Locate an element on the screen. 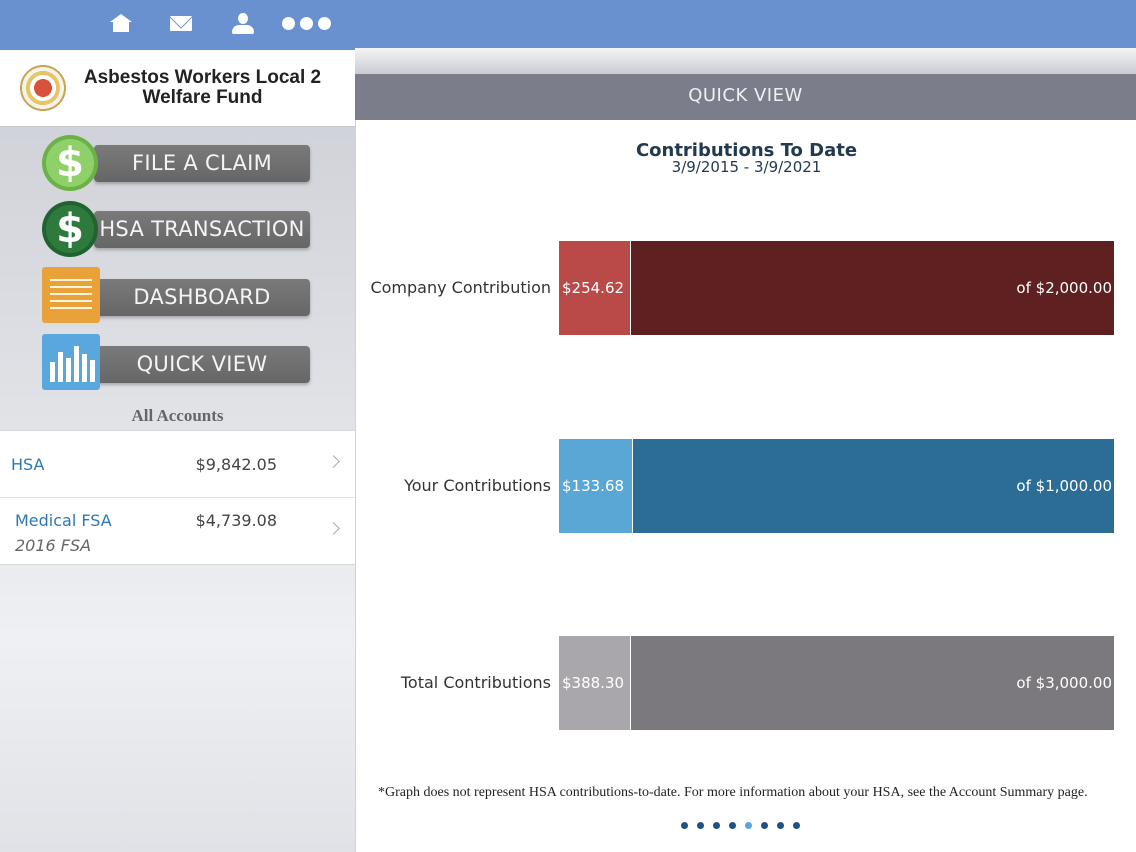  account-name: Medical FSA is located at coordinates (63, 520).